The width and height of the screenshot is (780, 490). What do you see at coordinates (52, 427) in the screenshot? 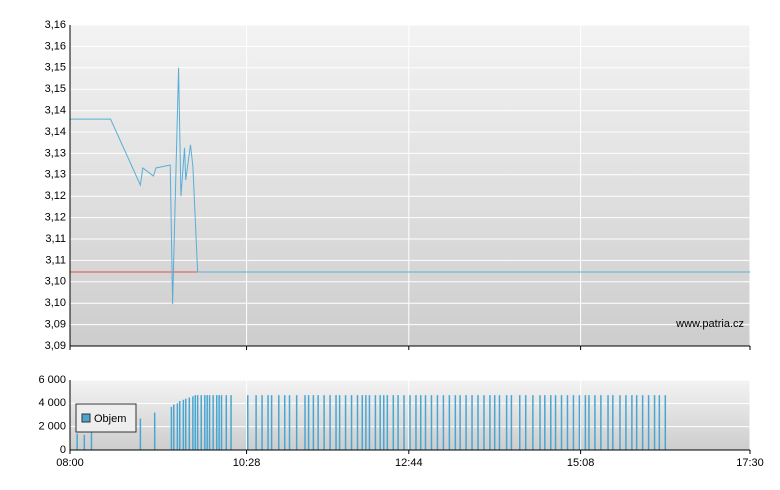
I see `y-tick-label: 2 000` at bounding box center [52, 427].